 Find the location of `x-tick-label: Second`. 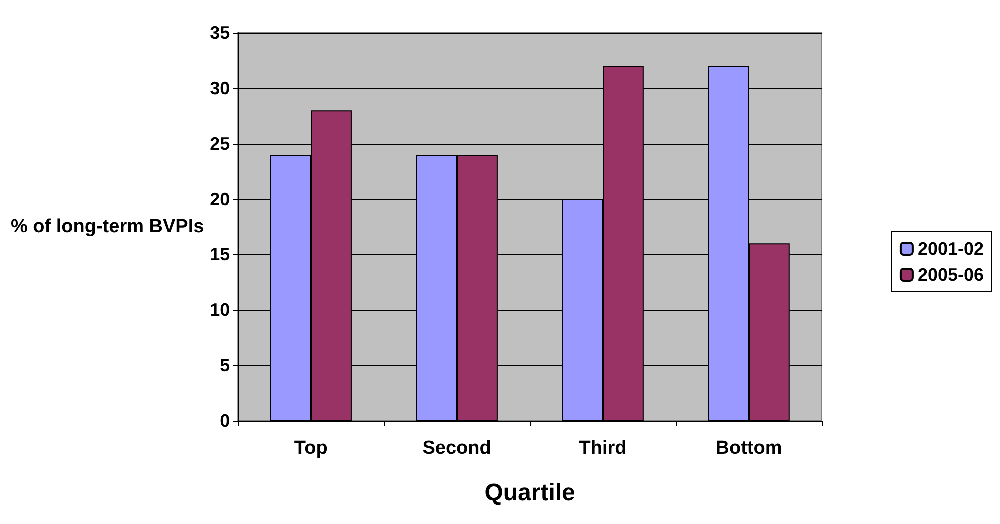

x-tick-label: Second is located at coordinates (457, 448).